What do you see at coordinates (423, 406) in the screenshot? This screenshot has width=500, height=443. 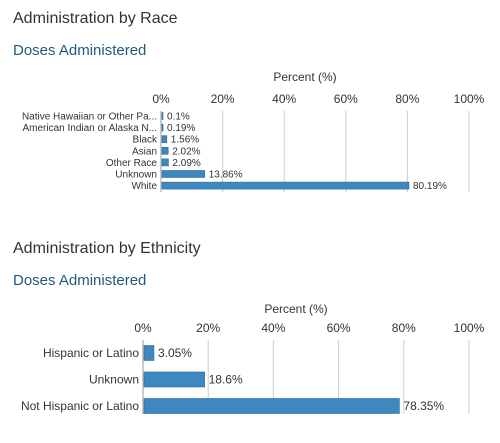 I see `ethnicity-value-label: 78.35%` at bounding box center [423, 406].